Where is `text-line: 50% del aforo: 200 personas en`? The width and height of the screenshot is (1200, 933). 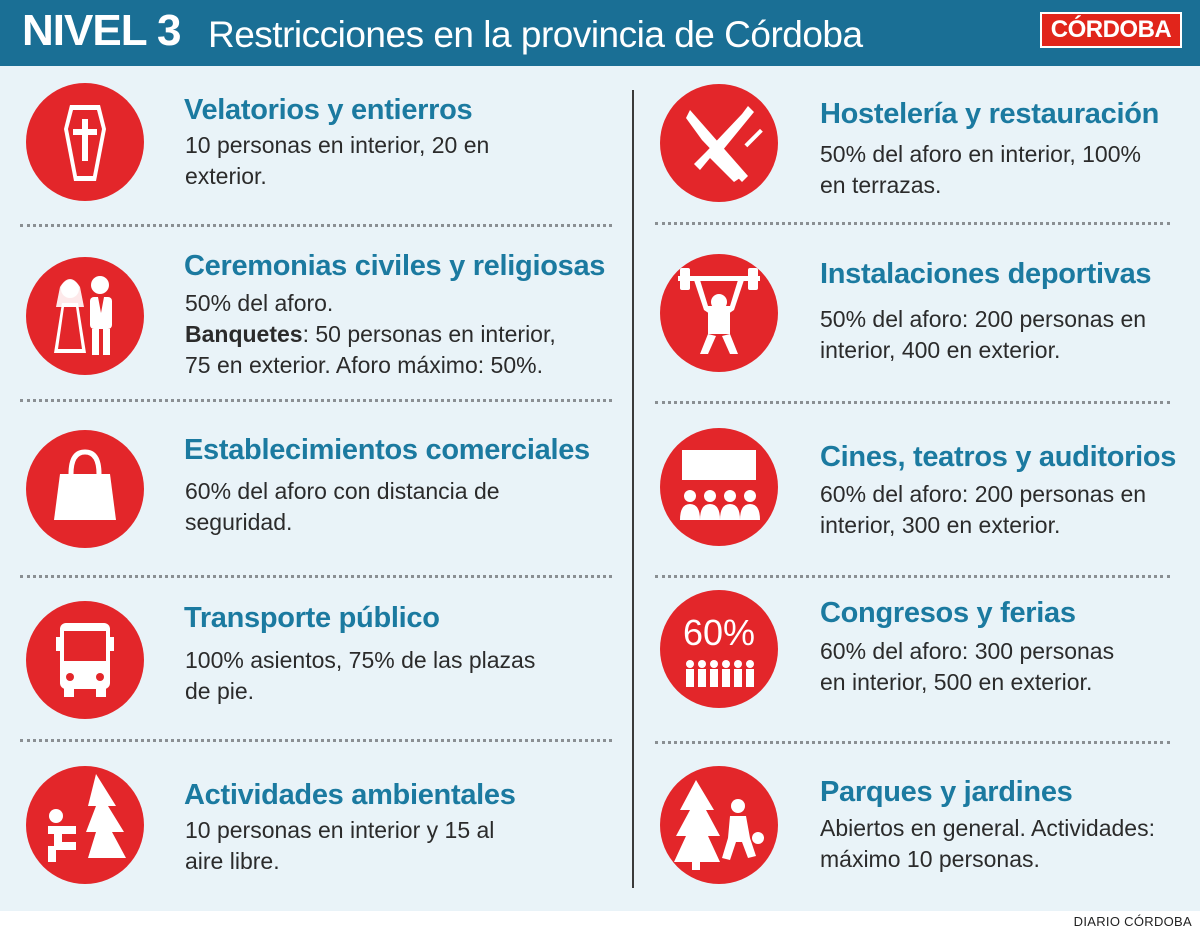 text-line: 50% del aforo: 200 personas en is located at coordinates (983, 319).